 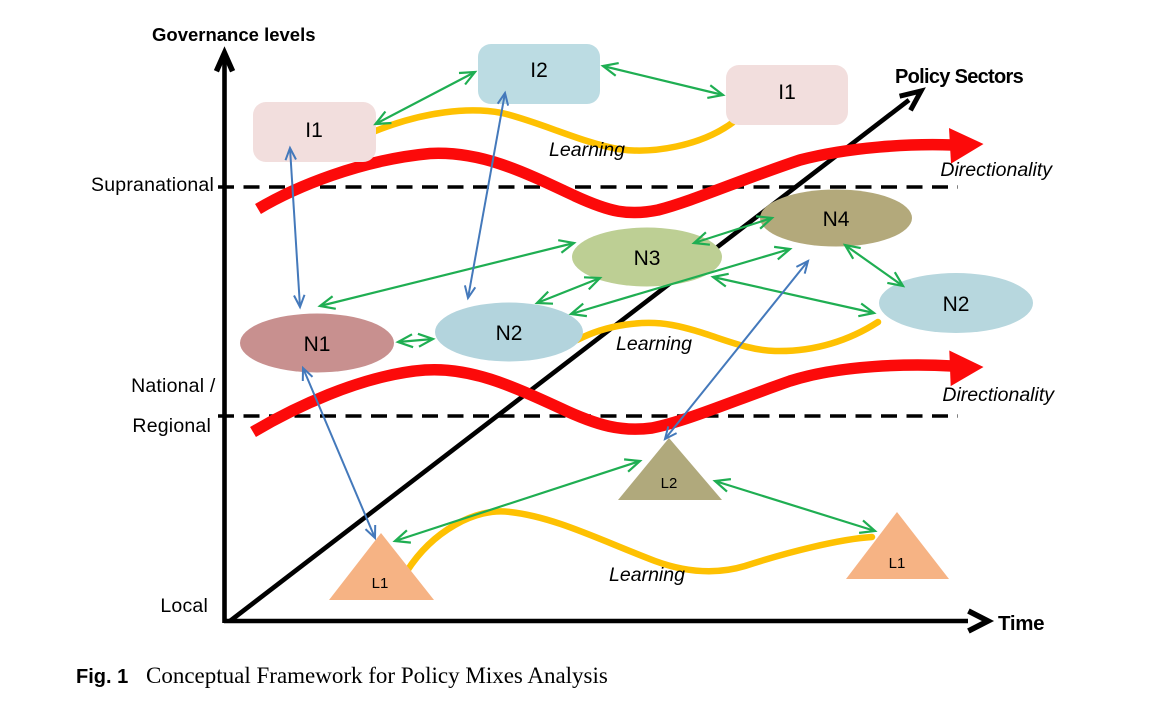 I want to click on svg-text: N4, so click(x=836, y=219).